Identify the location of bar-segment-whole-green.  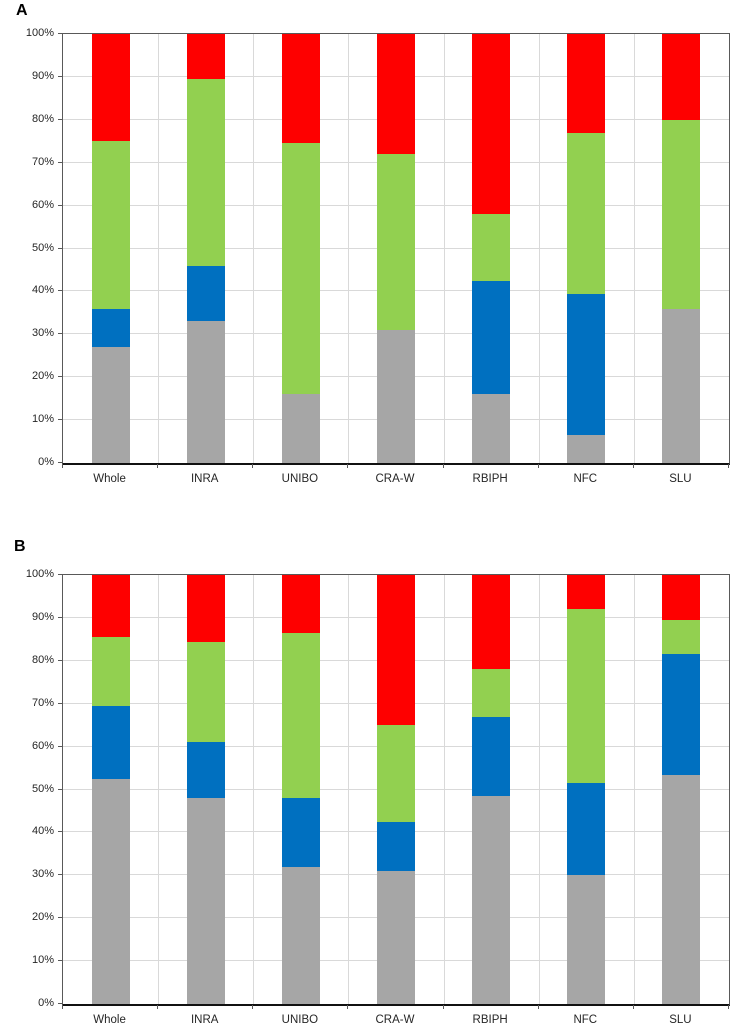
(110, 671).